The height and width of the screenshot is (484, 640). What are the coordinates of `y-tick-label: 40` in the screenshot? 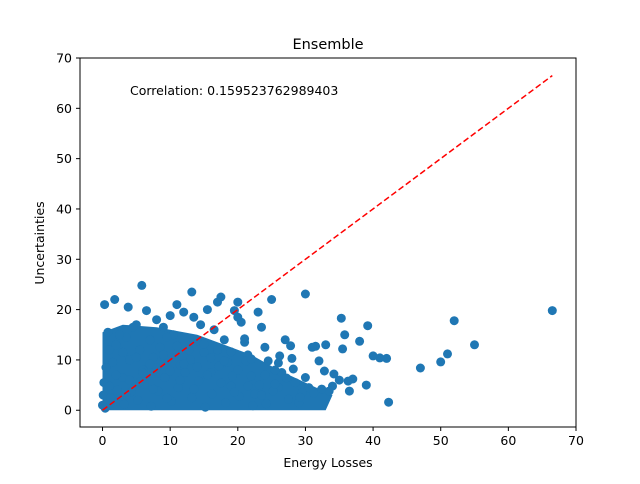 It's located at (64, 208).